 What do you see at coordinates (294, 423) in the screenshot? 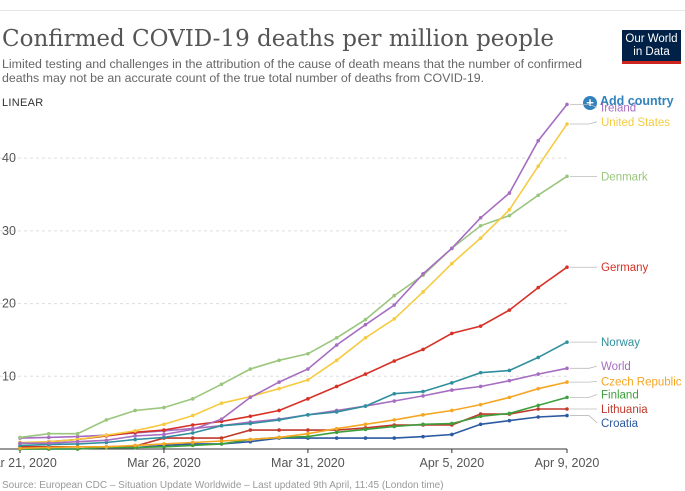
I see `series-line` at bounding box center [294, 423].